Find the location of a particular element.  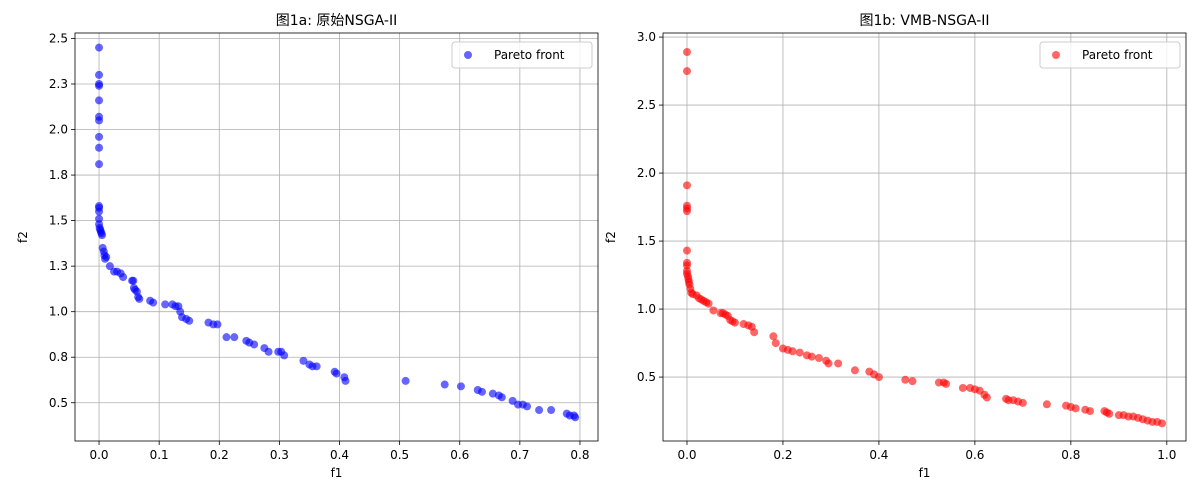

y-tick-label: 1.5 is located at coordinates (58, 221).